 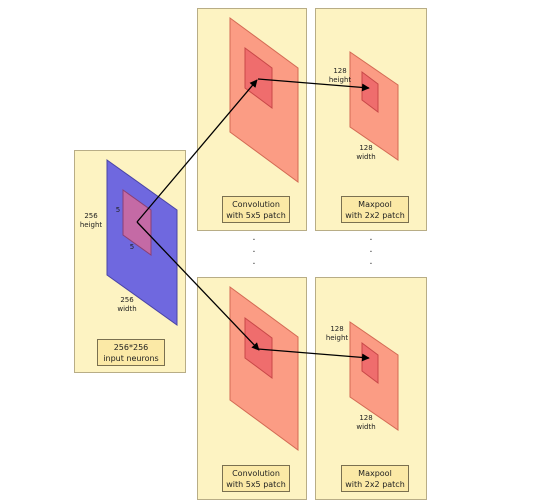 What do you see at coordinates (370, 363) in the screenshot?
I see `pool-output-patch-bottom` at bounding box center [370, 363].